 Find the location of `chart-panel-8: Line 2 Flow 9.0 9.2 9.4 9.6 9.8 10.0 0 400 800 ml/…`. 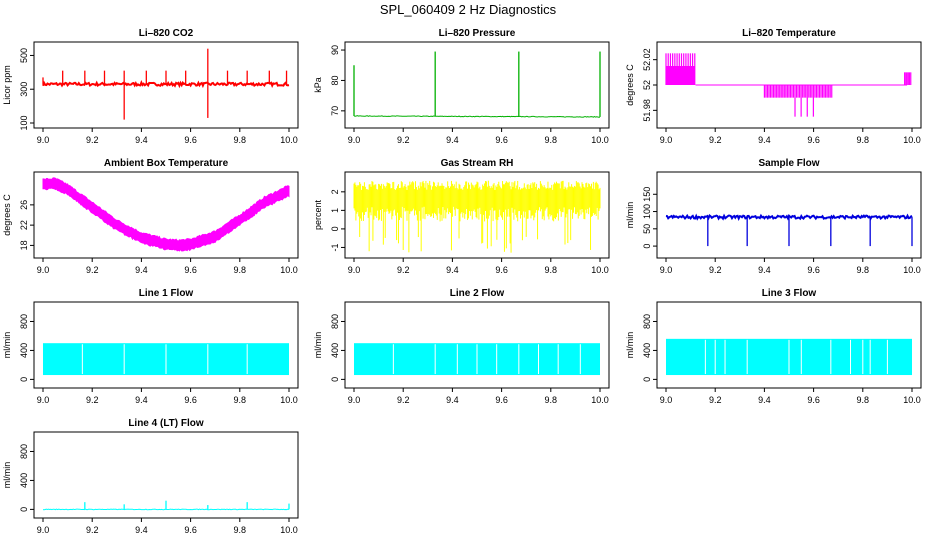

chart-panel-8: Line 2 Flow 9.0 9.2 9.4 9.6 9.8 10.0 0 400 800 ml/… is located at coordinates (461, 346).